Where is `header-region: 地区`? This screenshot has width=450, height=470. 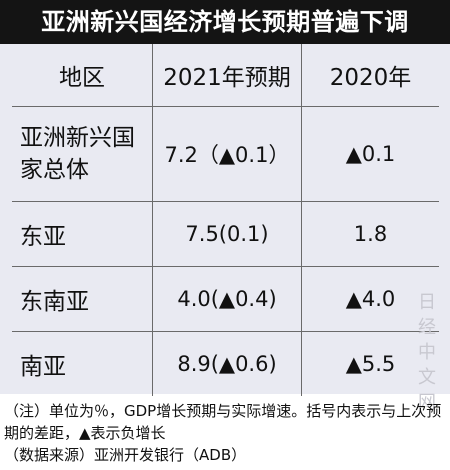
header-region: 地区 is located at coordinates (82, 75).